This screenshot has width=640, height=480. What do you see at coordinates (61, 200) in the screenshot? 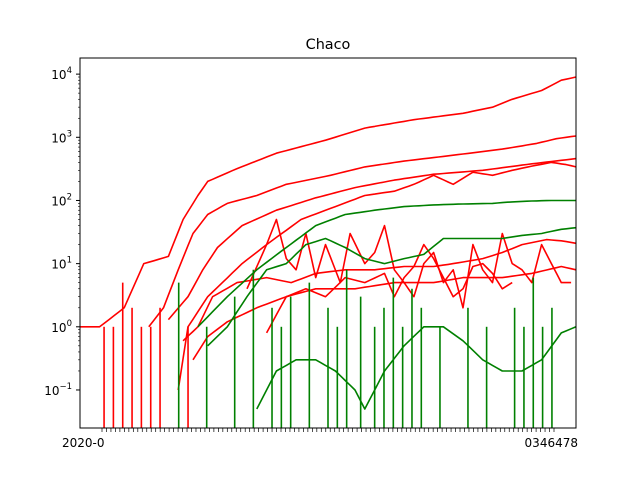
I see `y-tick-label: 10²` at bounding box center [61, 200].